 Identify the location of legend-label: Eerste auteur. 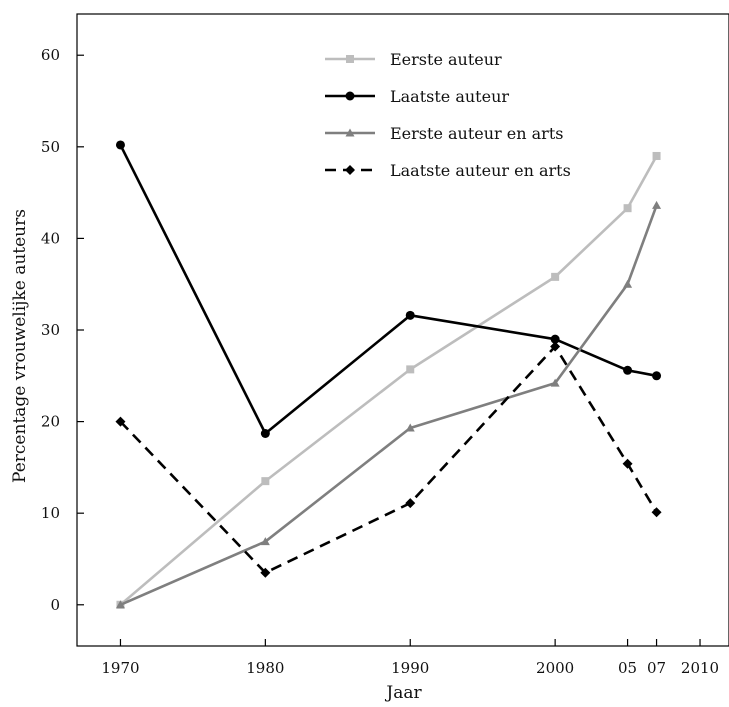
(446, 59).